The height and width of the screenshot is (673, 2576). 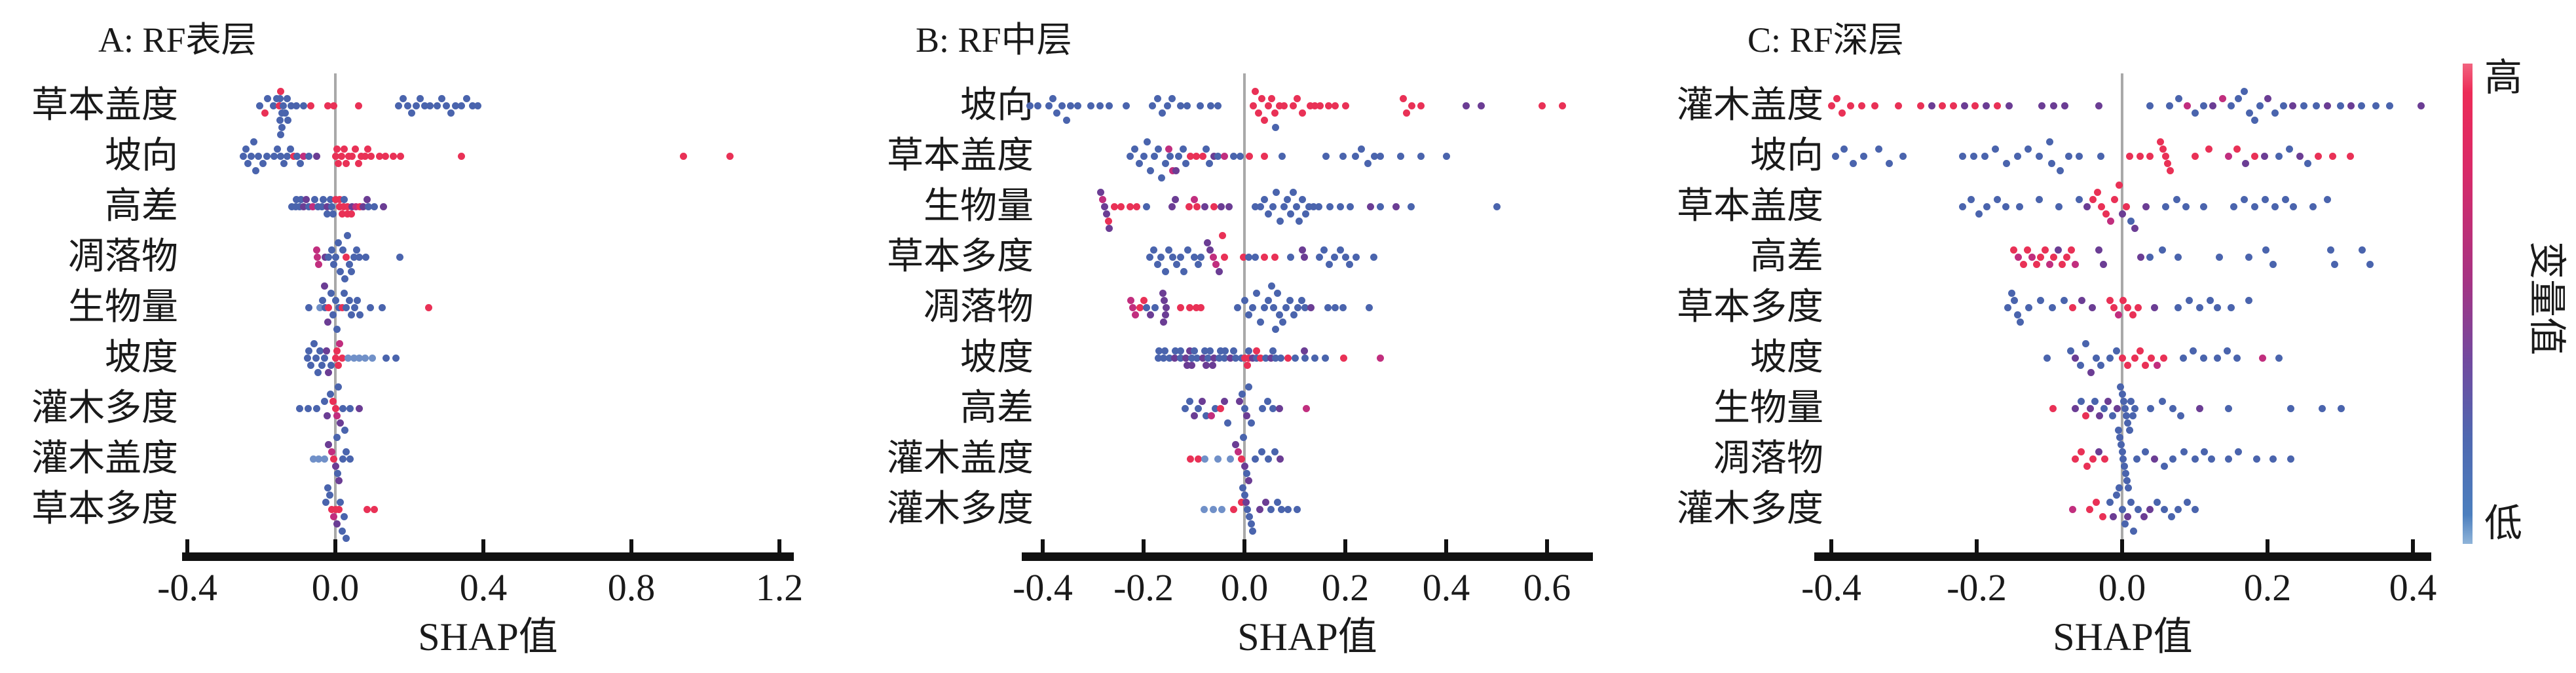 What do you see at coordinates (1547, 587) in the screenshot?
I see `x-axis-tick-label: 0.6` at bounding box center [1547, 587].